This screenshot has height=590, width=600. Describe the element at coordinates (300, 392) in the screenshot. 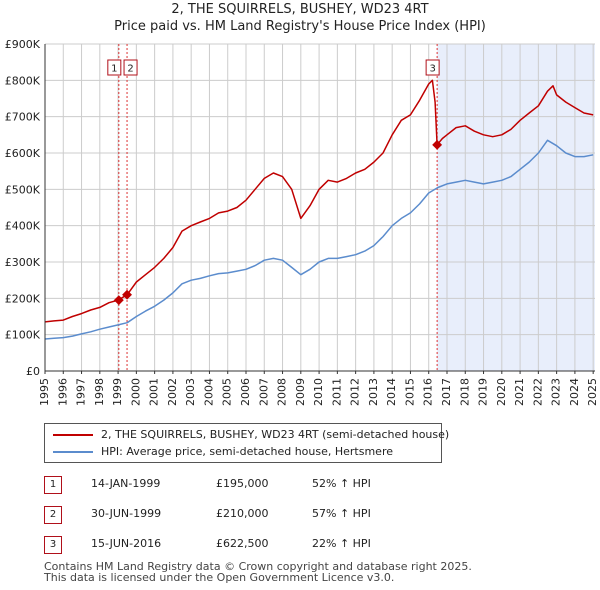

I see `x-tick-label: 2009` at that location.